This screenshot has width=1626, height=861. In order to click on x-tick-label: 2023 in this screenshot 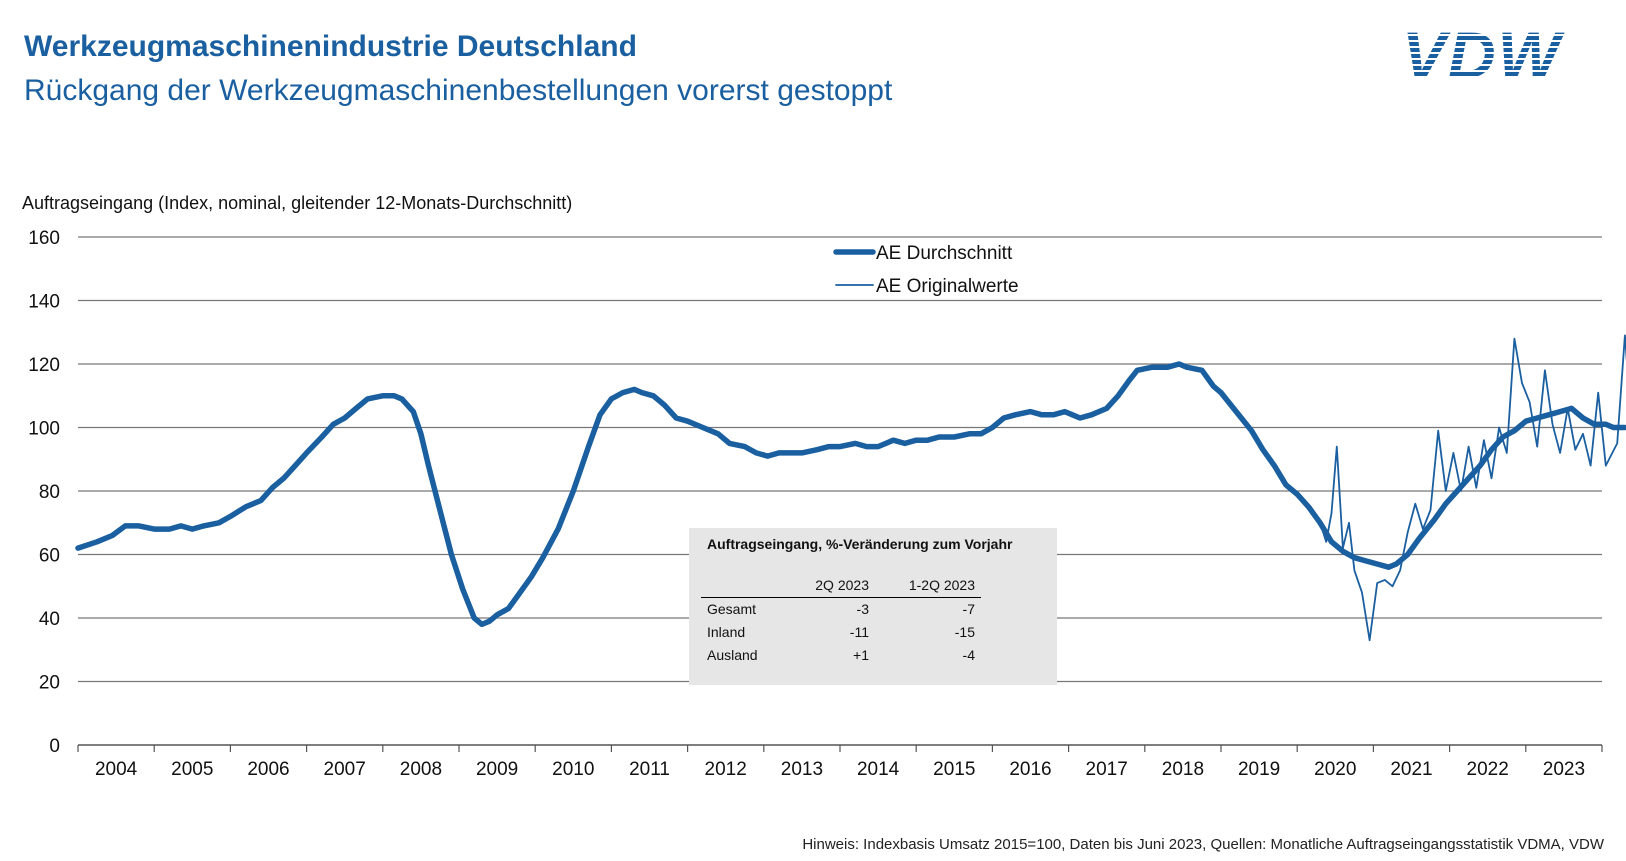, I will do `click(1564, 769)`.